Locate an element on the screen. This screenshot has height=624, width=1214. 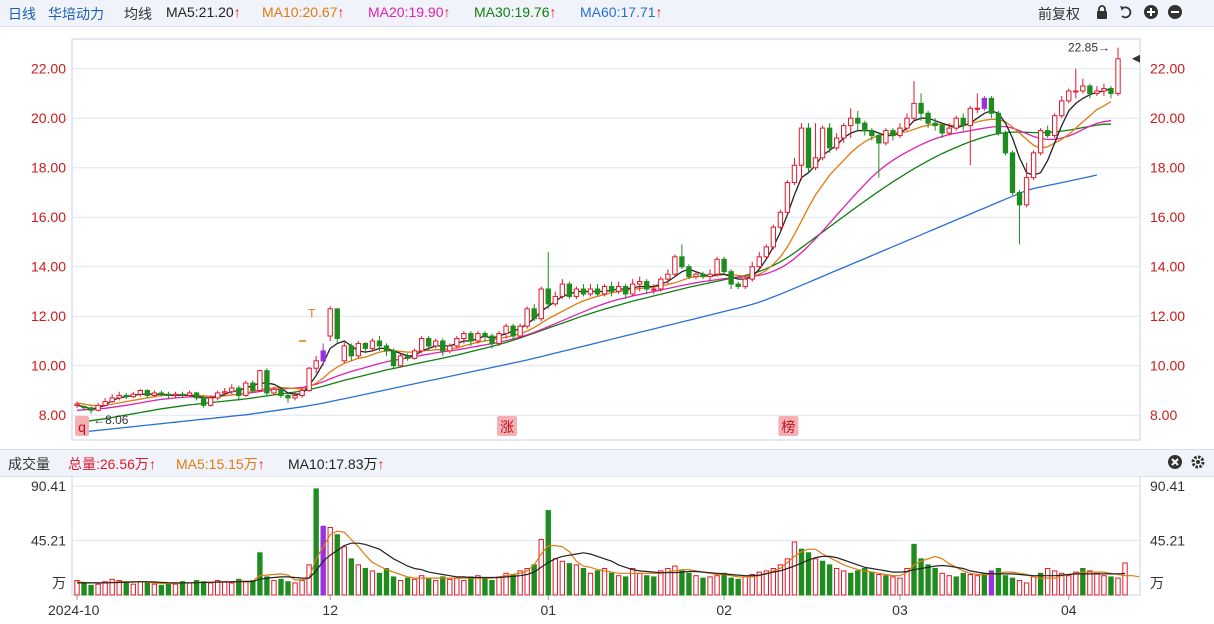
ma10-indicator: MA10:20.67↑ is located at coordinates (303, 12).